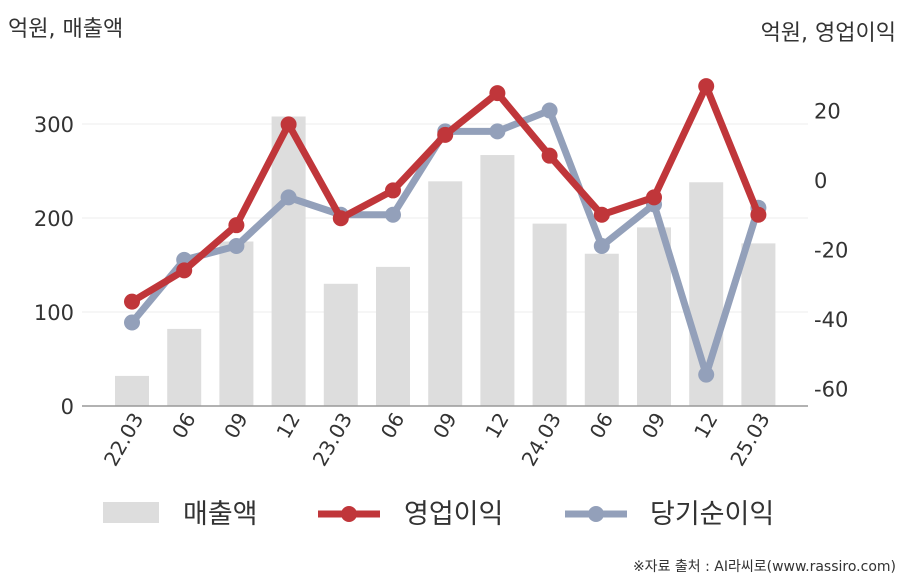 Image resolution: width=908 pixels, height=580 pixels. I want to click on x-tick-label: 25.03, so click(749, 440).